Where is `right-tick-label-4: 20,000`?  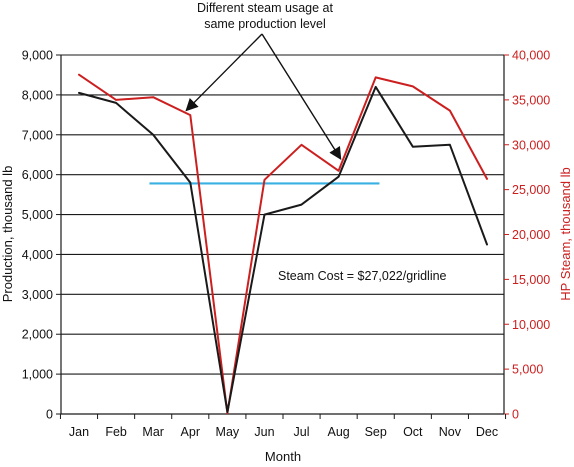
right-tick-label-4: 20,000 is located at coordinates (531, 235).